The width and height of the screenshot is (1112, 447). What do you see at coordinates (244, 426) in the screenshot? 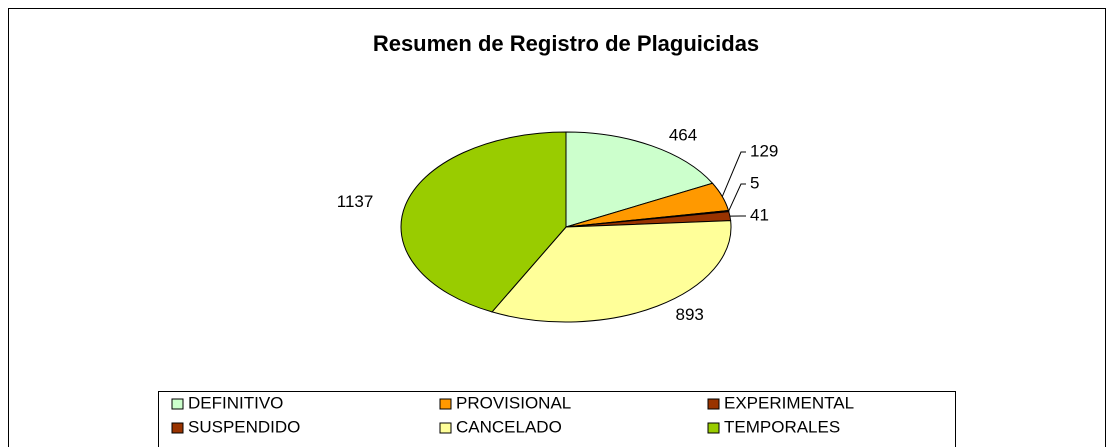
I see `legend-label: SUSPENDIDO` at bounding box center [244, 426].